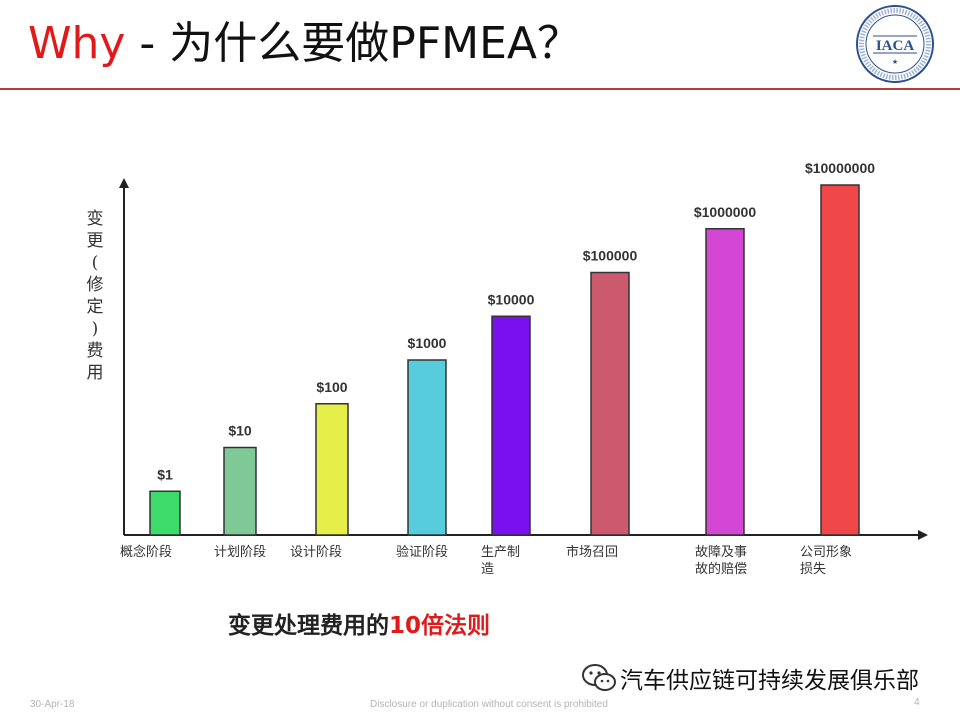 This screenshot has width=960, height=720. Describe the element at coordinates (500, 561) in the screenshot. I see `category-label: 生产制造` at that location.